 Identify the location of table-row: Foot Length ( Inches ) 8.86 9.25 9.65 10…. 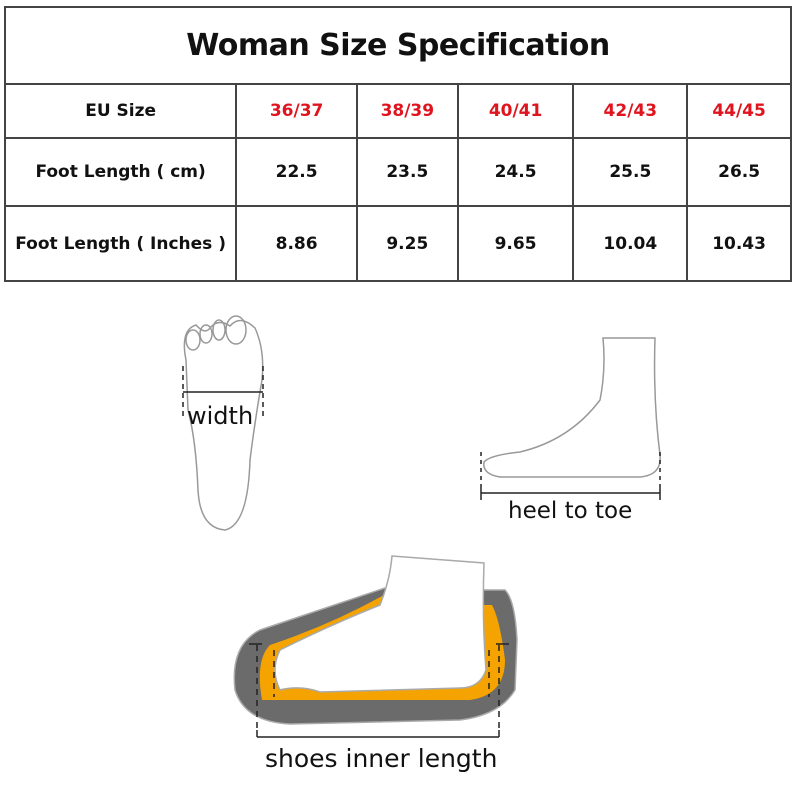
(397, 243).